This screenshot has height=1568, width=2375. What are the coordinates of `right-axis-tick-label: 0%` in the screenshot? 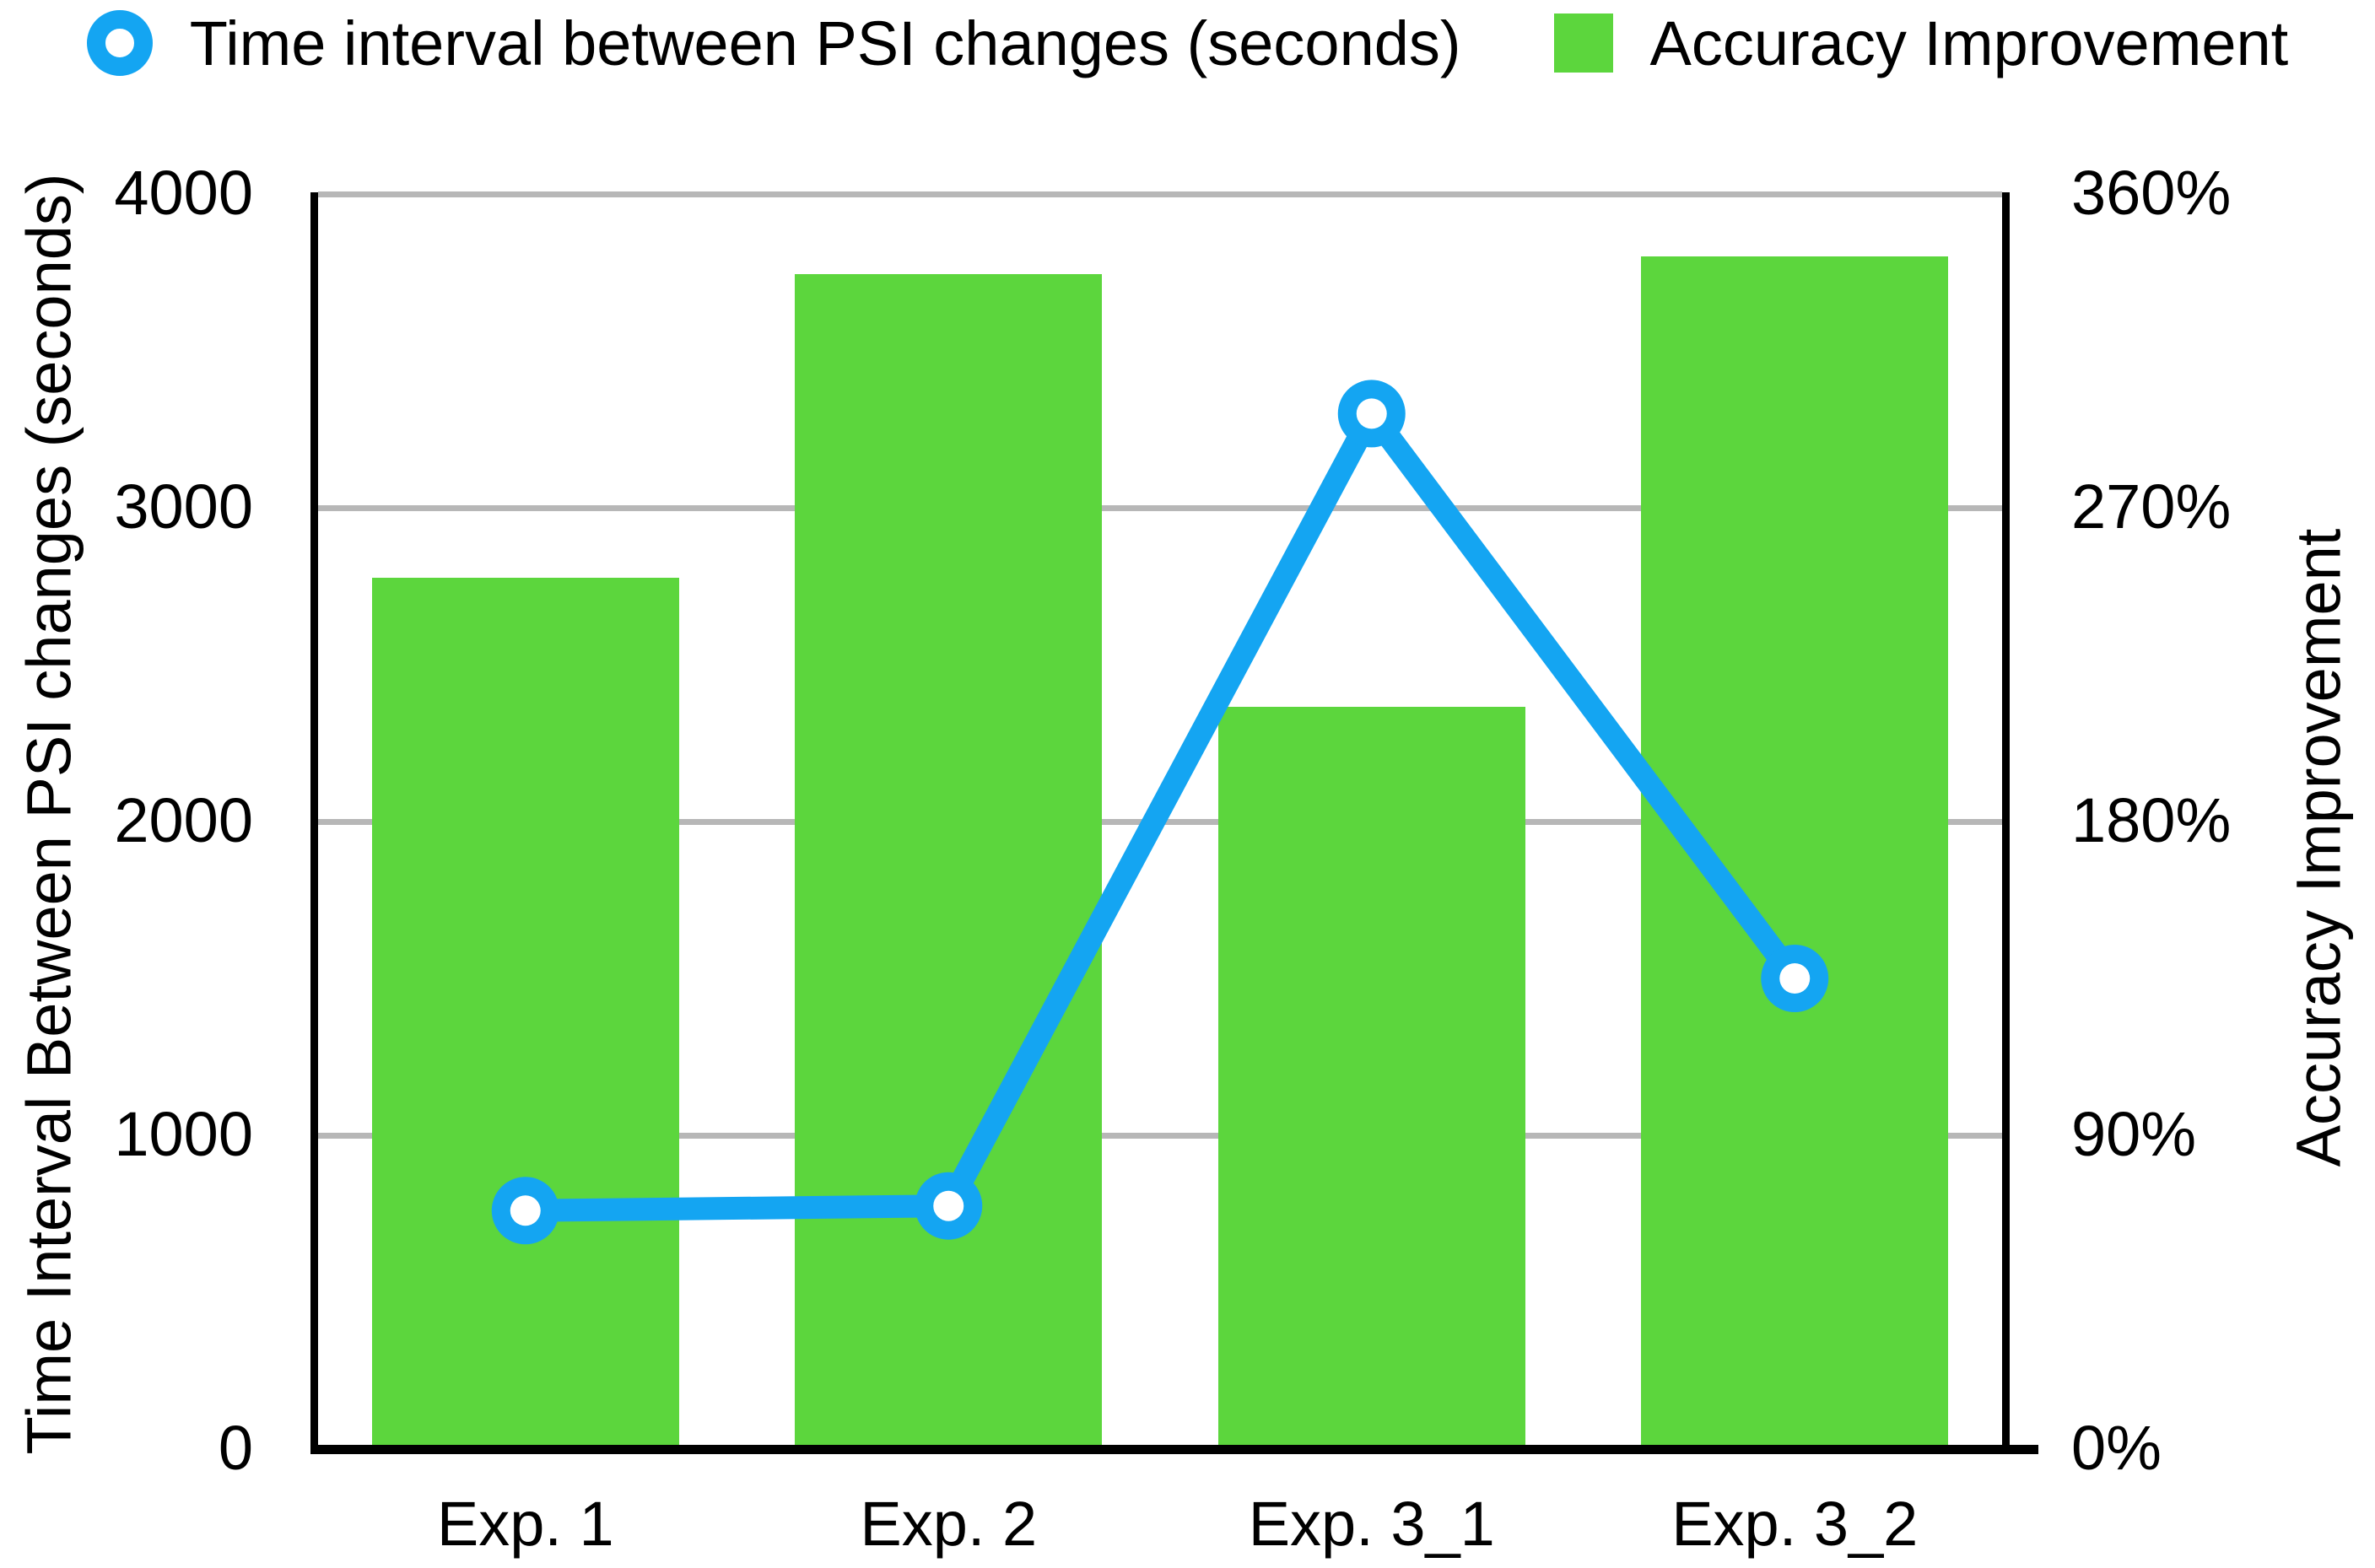 It's located at (2116, 1447).